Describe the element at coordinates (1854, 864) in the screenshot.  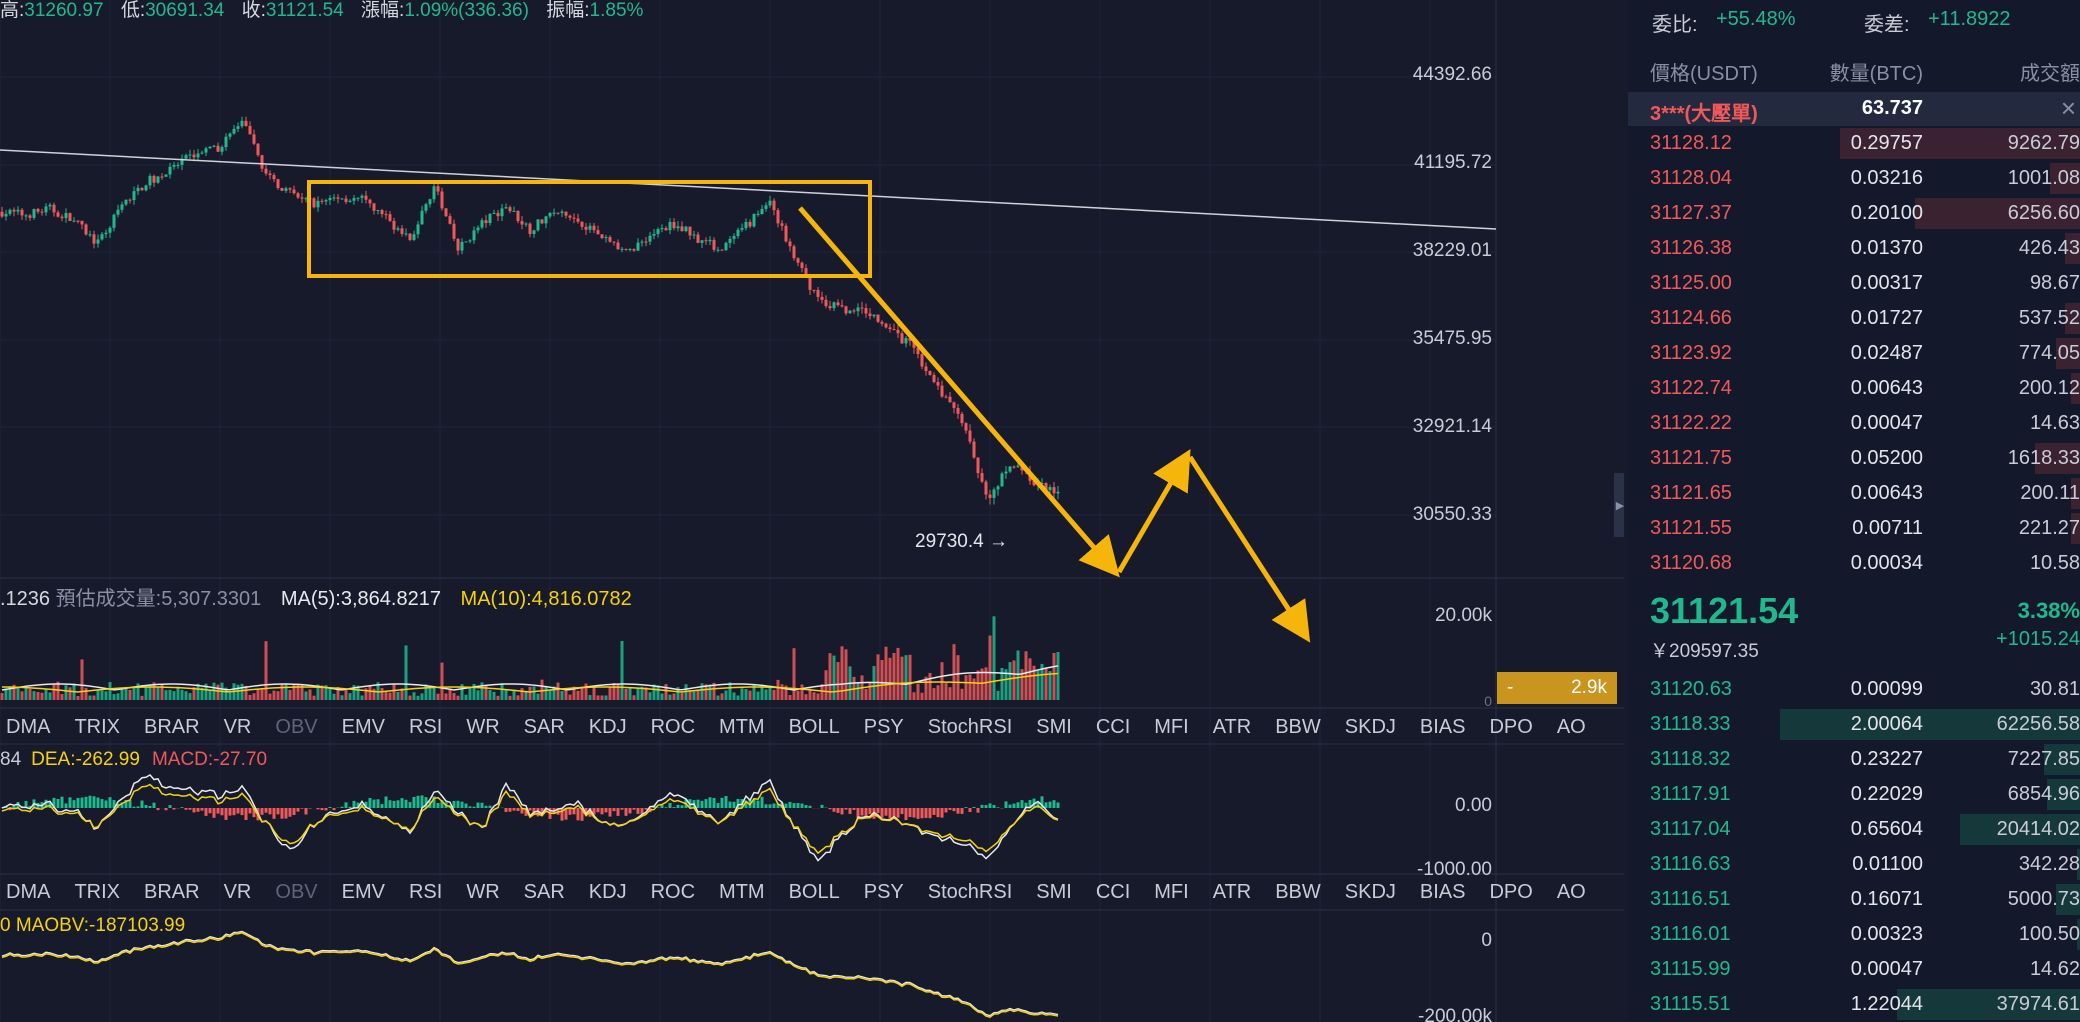
I see `bid-row: 31116.63 0.01100 342.28` at that location.